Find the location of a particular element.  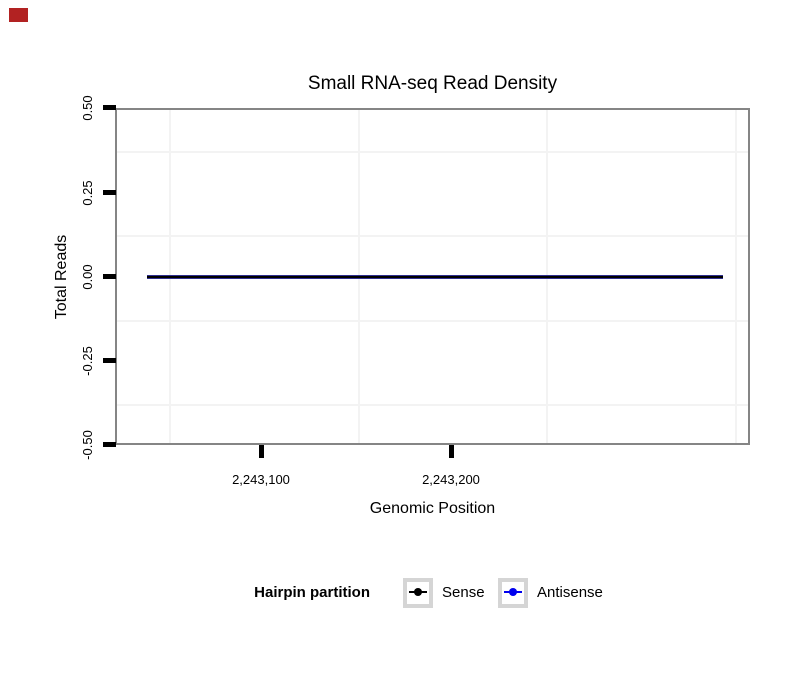

legend: Hairpin partition Sense Antisense is located at coordinates (405, 593).